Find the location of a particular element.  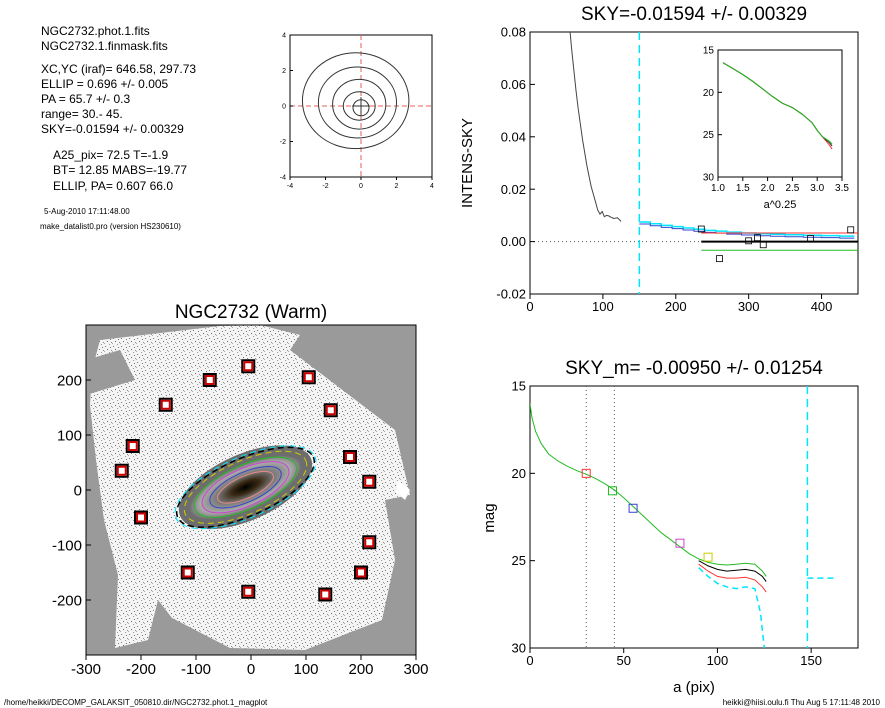

sky-ytick-label: 0.04 is located at coordinates (513, 136).